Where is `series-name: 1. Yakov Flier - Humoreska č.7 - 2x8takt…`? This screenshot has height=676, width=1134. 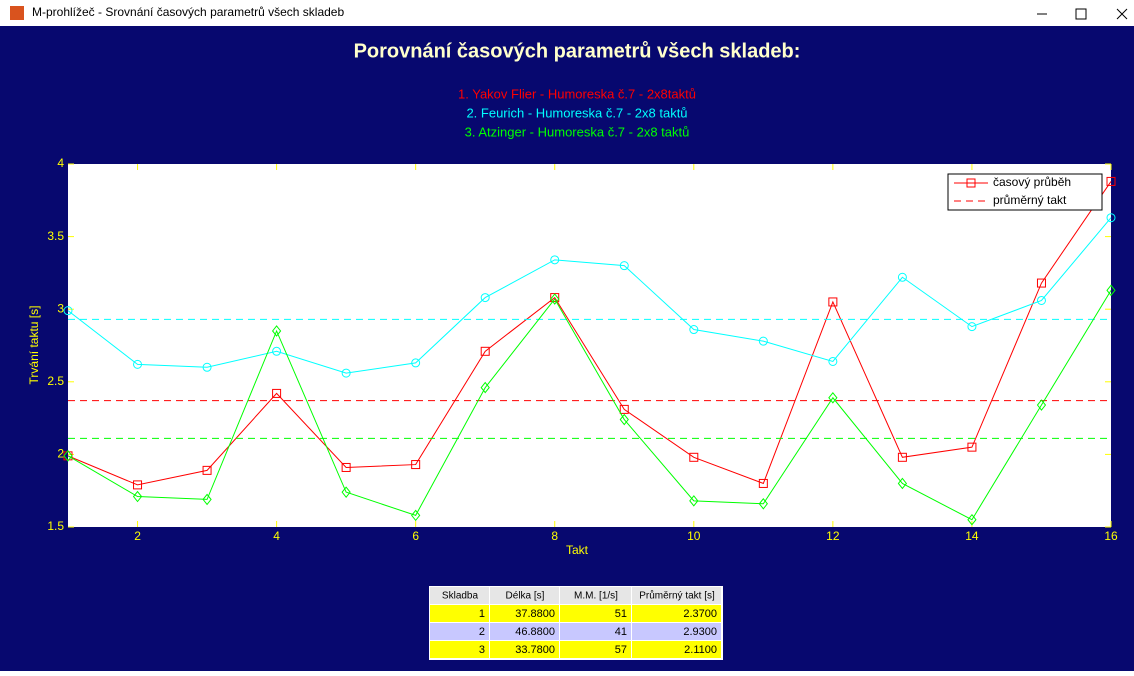
series-name: 1. Yakov Flier - Humoreska č.7 - 2x8takt… is located at coordinates (577, 93).